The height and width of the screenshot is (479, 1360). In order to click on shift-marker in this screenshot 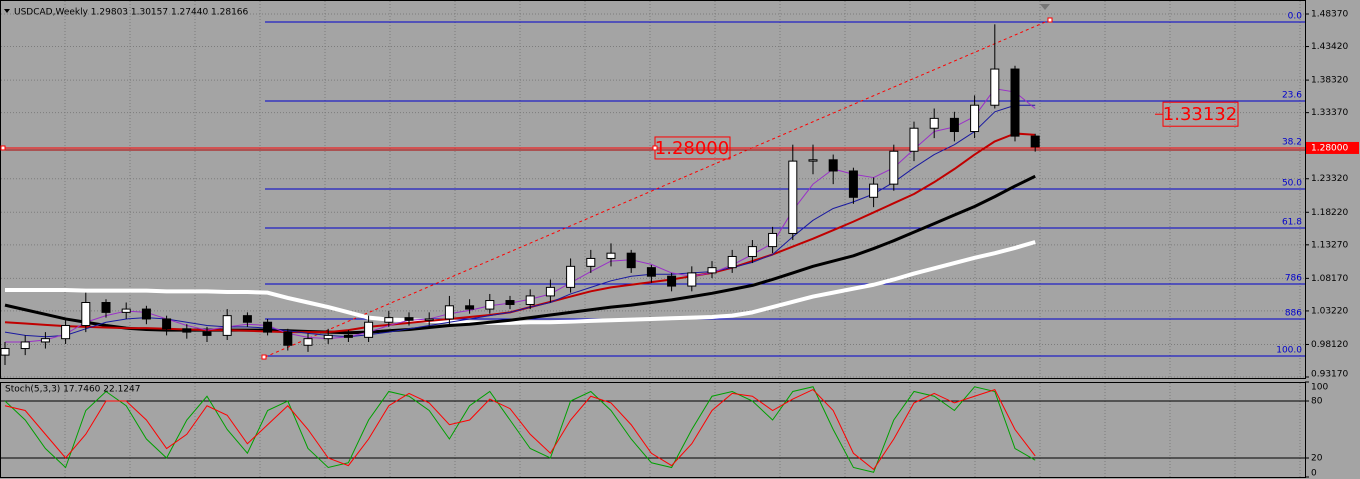, I will do `click(1045, 7)`.